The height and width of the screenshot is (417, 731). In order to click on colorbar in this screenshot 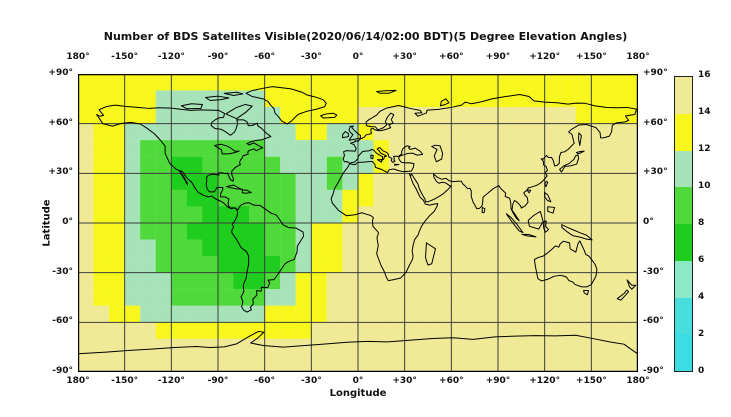, I will do `click(683, 224)`.